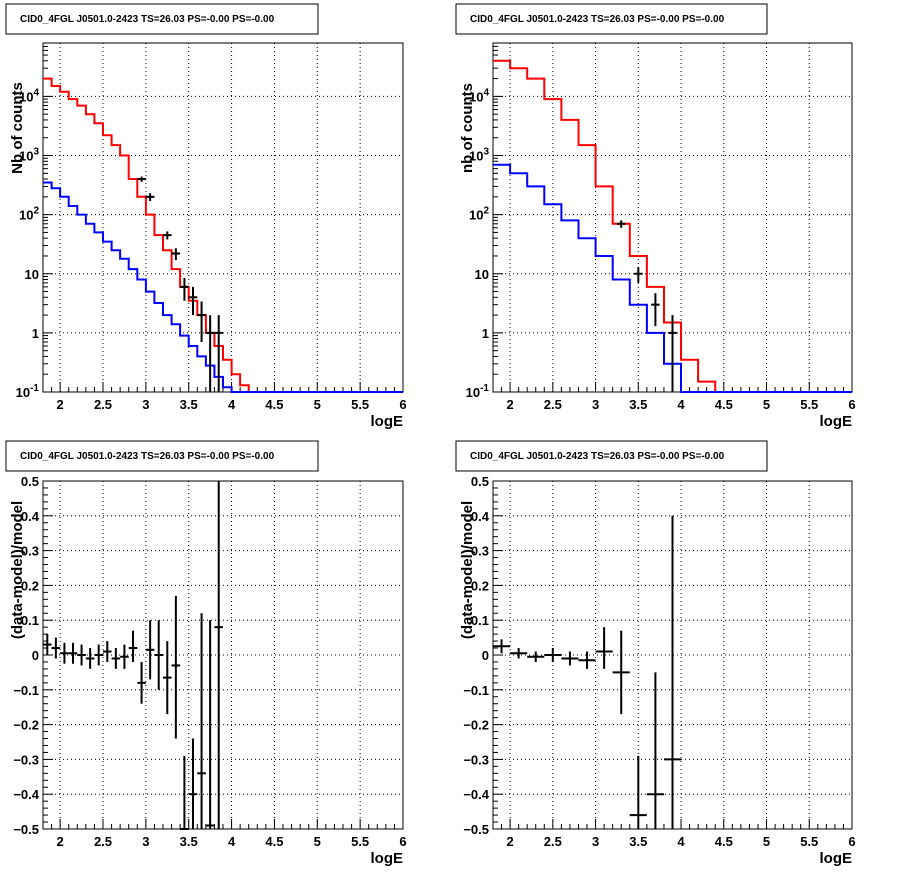  Describe the element at coordinates (17, 128) in the screenshot. I see `y-axis-label: Nb of counts` at that location.